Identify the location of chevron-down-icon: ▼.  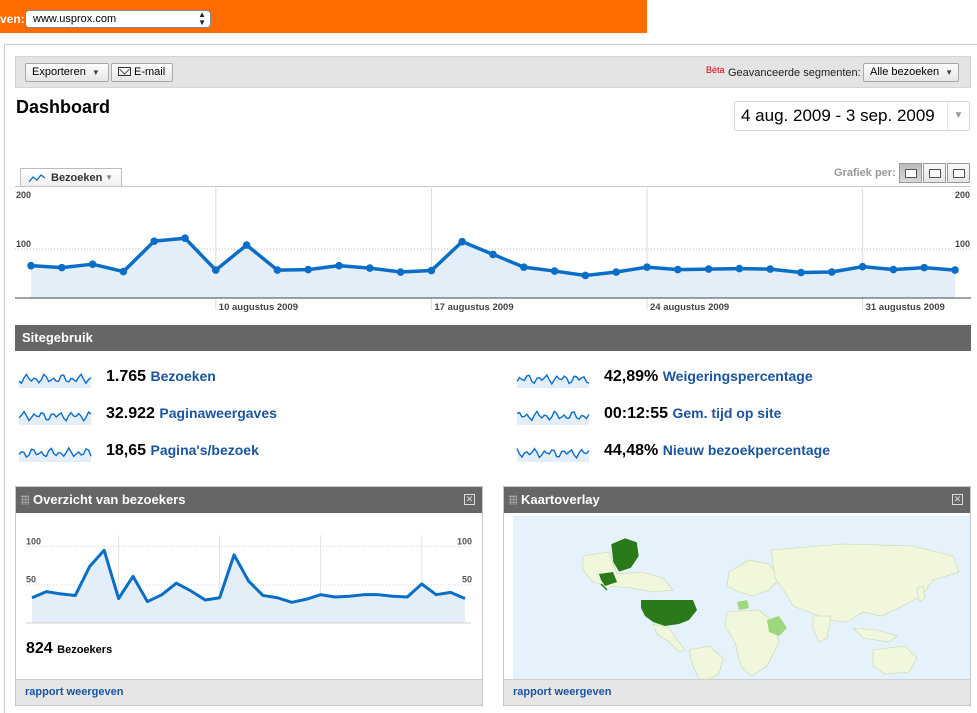
(958, 116).